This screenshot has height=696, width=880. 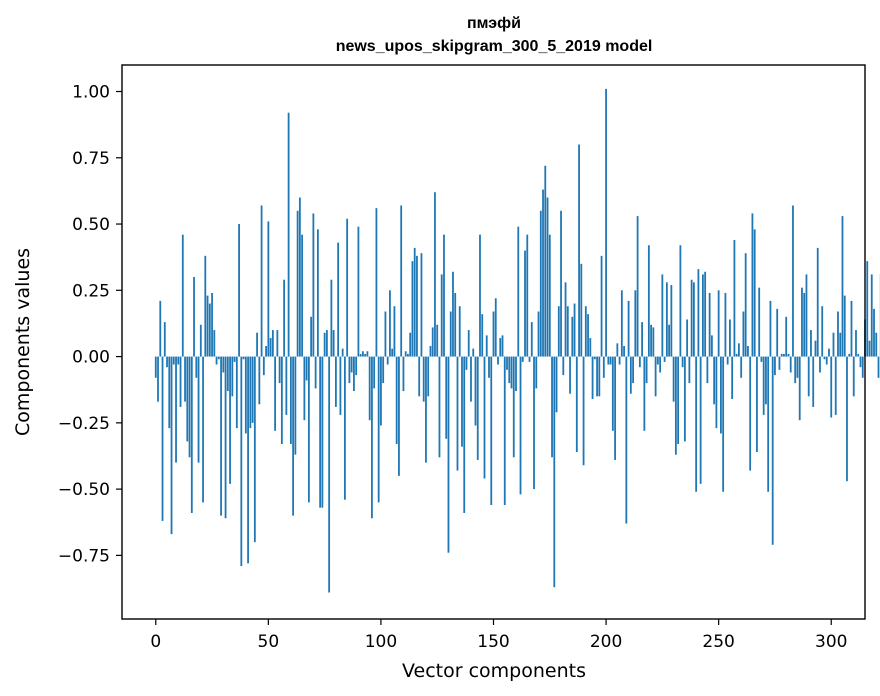 What do you see at coordinates (91, 358) in the screenshot?
I see `y-tick-label-3: 0.00` at bounding box center [91, 358].